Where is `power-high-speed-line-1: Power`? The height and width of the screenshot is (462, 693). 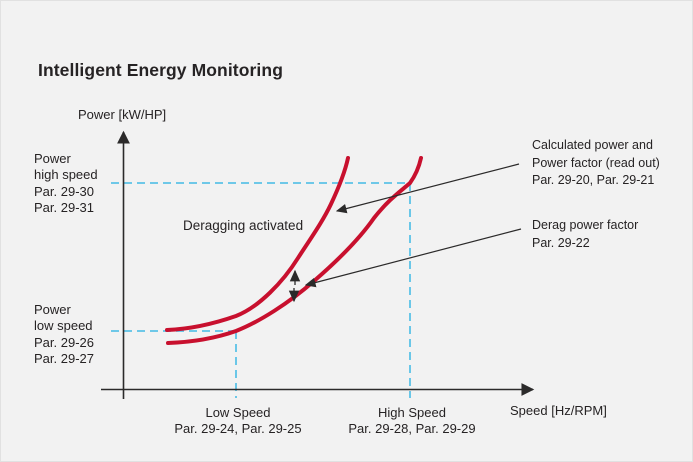
power-high-speed-line-1: Power is located at coordinates (52, 158).